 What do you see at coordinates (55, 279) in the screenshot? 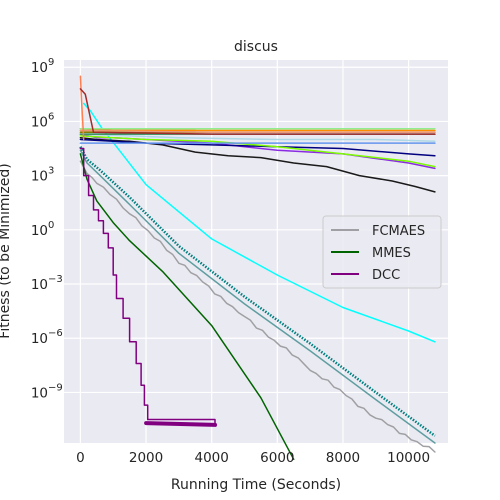
I see `y-tick-exponent: −3` at bounding box center [55, 279].